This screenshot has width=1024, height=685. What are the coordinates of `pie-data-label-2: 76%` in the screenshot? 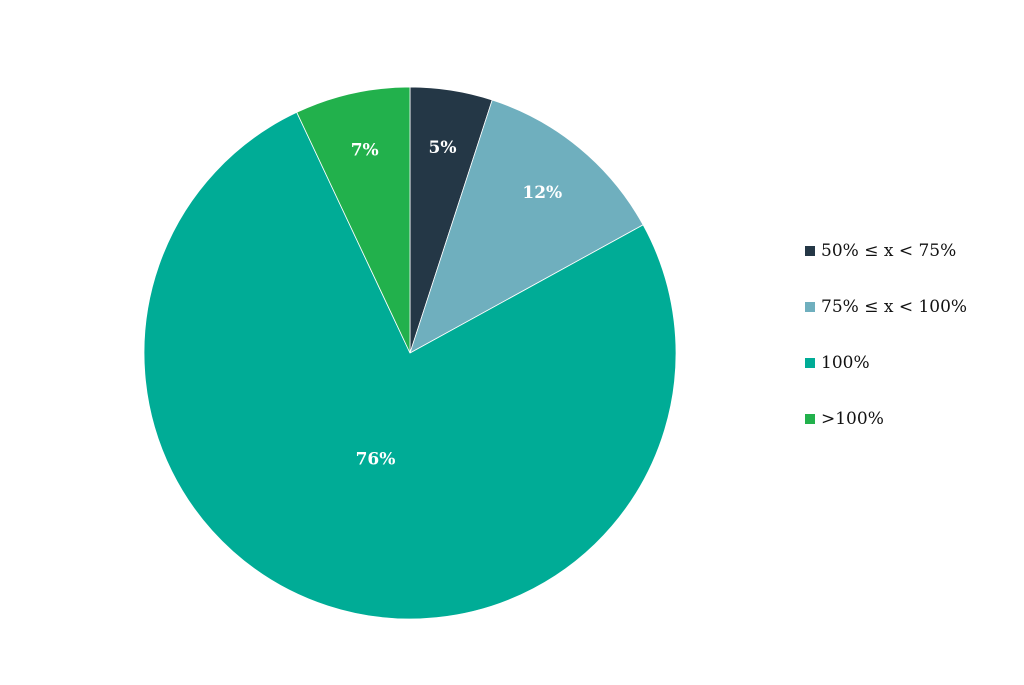 It's located at (376, 459).